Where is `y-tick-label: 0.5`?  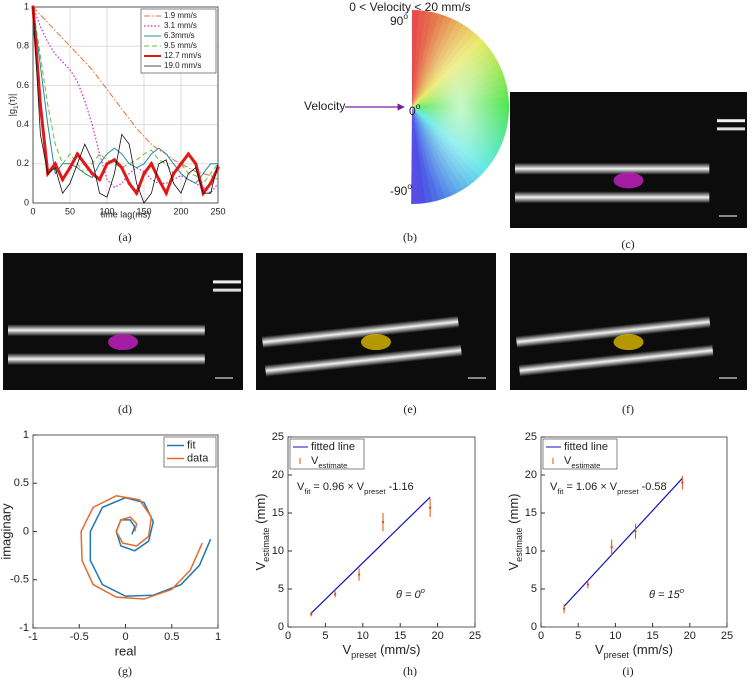 y-tick-label: 0.5 is located at coordinates (21, 483).